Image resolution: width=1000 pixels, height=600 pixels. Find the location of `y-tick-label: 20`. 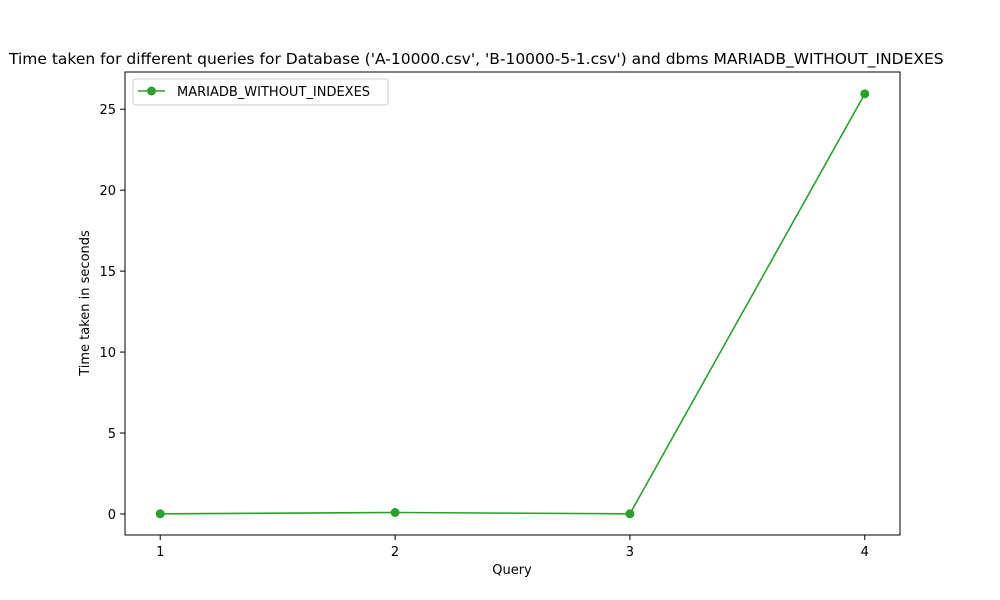

y-tick-label: 20 is located at coordinates (107, 191).